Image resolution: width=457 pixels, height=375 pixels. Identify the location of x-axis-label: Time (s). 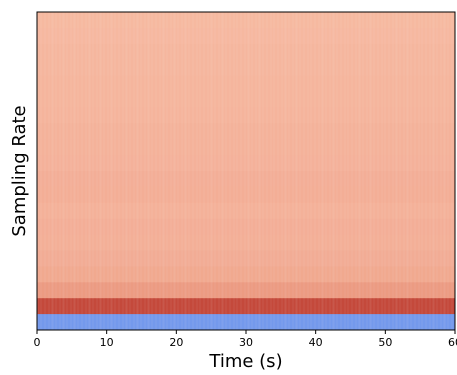
(245, 361).